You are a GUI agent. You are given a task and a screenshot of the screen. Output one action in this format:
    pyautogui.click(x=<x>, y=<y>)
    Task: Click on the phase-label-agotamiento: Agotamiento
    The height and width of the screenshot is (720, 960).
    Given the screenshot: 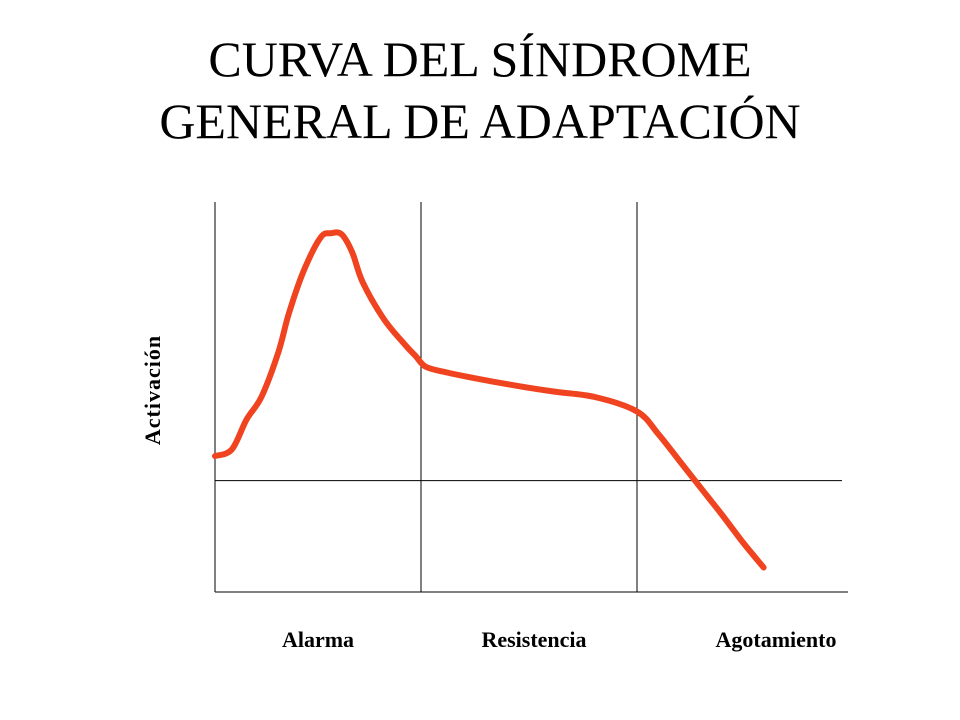 What is the action you would take?
    pyautogui.click(x=776, y=639)
    